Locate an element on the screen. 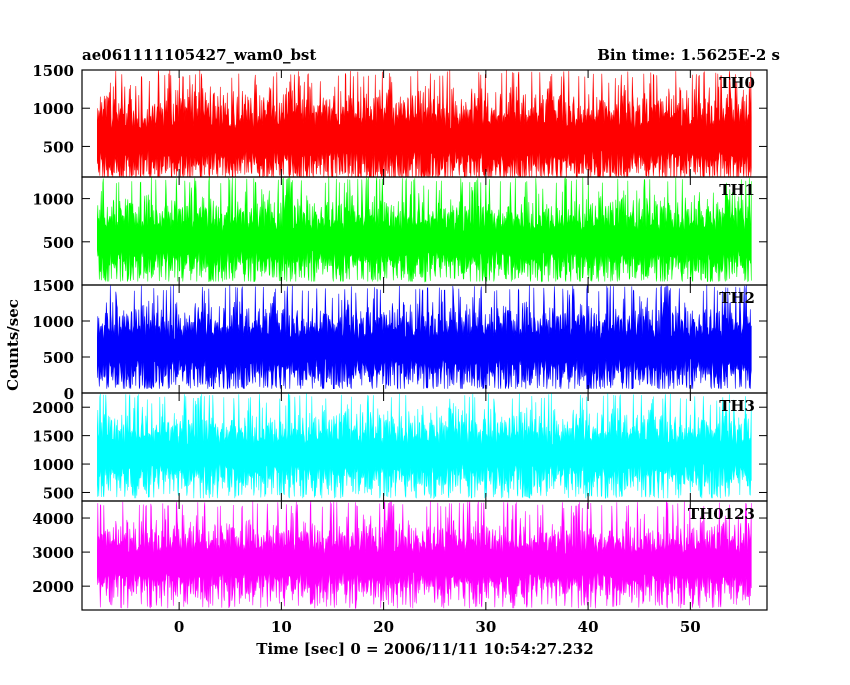 This screenshot has height=685, width=850. panel-th0: 500 1000 1500 TH0 is located at coordinates (400, 120).